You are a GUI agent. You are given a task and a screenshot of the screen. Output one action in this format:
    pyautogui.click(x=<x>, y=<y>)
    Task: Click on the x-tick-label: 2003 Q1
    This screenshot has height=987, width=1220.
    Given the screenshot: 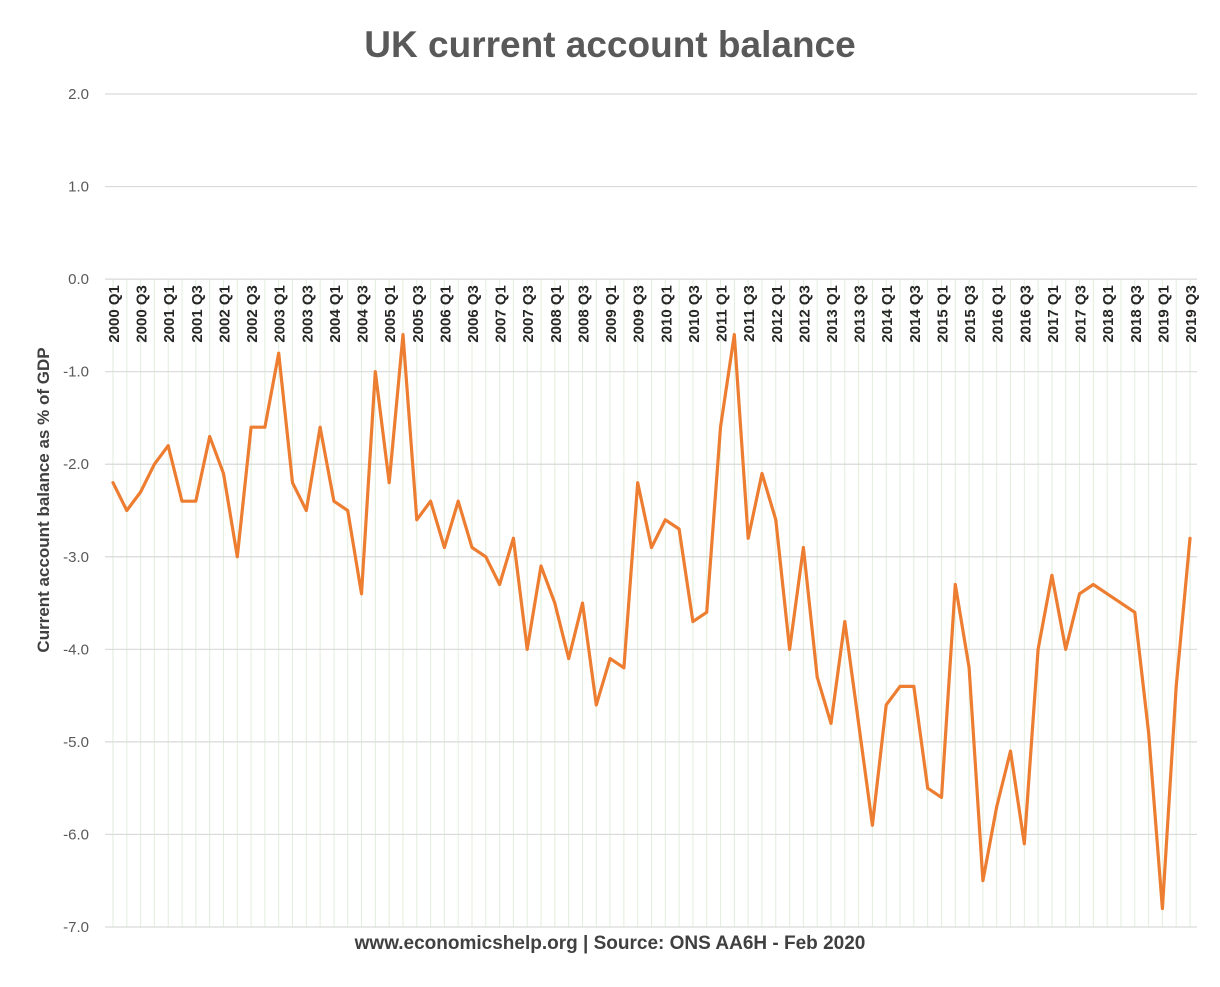 What is the action you would take?
    pyautogui.click(x=280, y=314)
    